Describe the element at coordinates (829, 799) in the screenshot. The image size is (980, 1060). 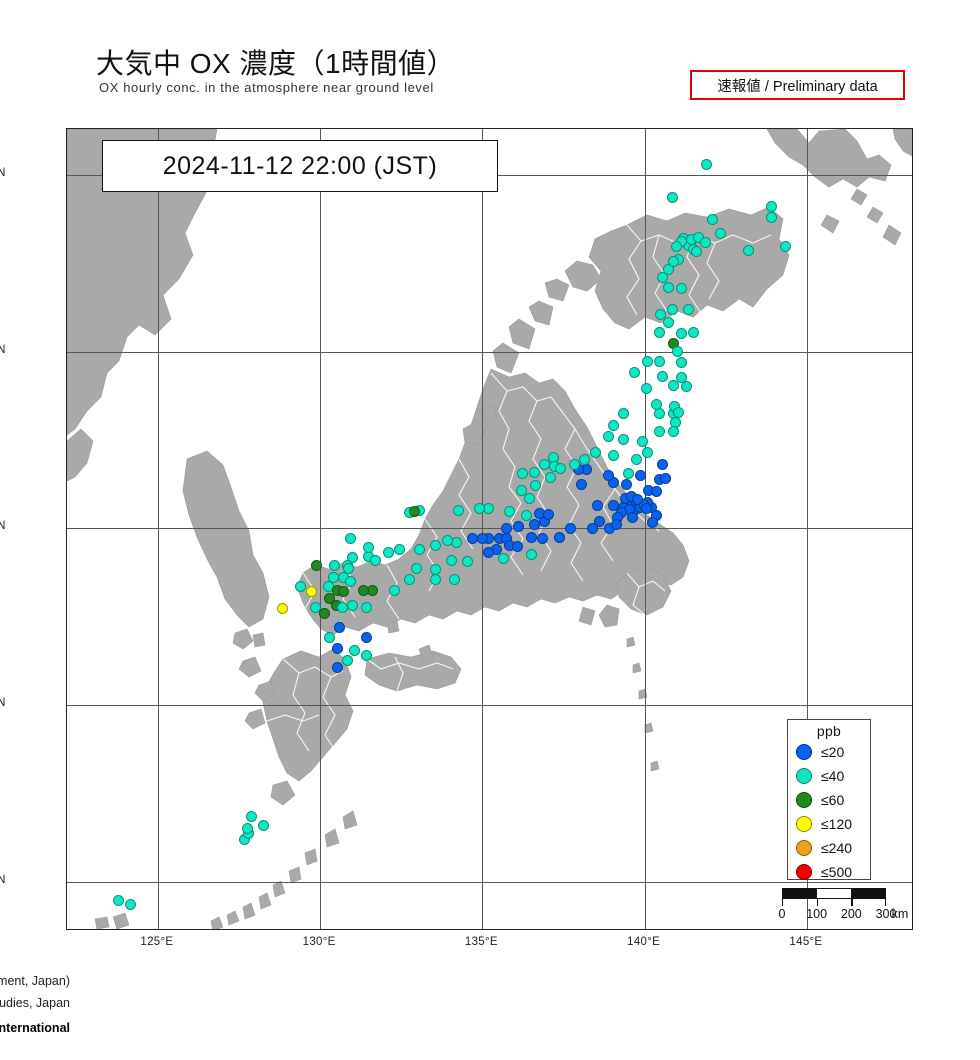
I see `legend: ppb ≤20 ≤40 ≤60 ≤120 ≤240 ≤500` at that location.